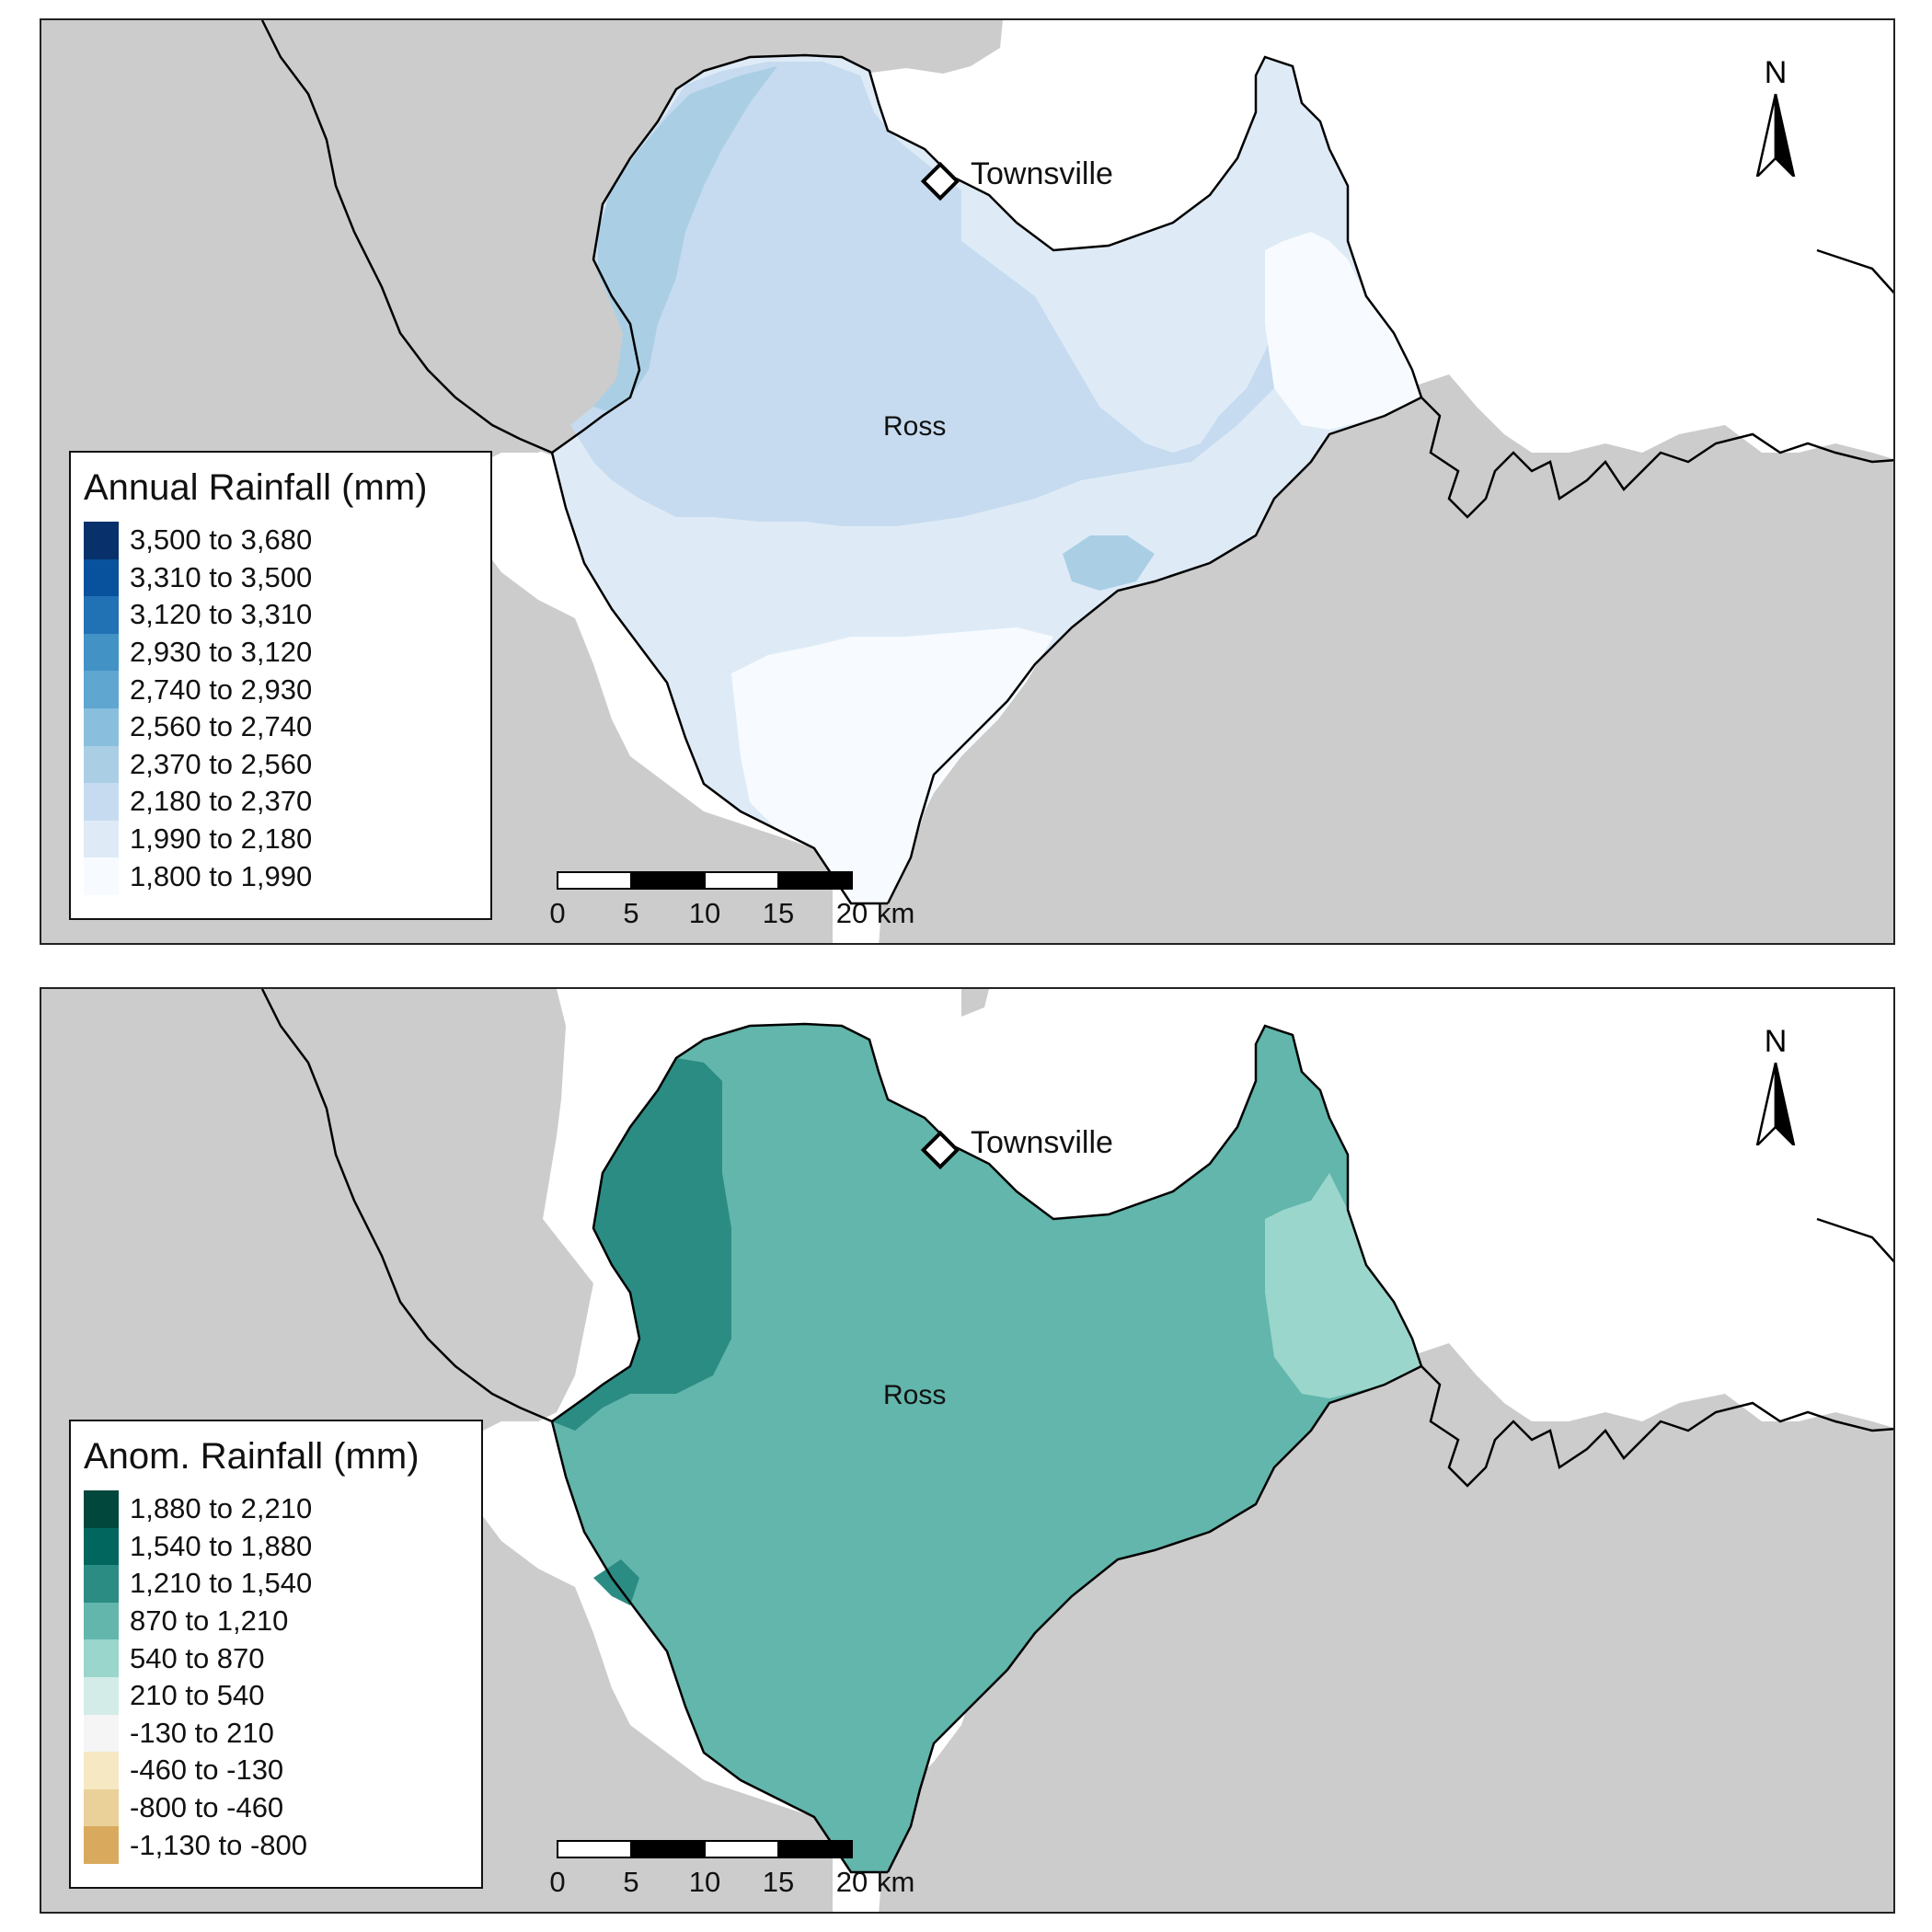 The width and height of the screenshot is (1932, 1932). I want to click on legend-label: 3,310 to 3,500, so click(221, 576).